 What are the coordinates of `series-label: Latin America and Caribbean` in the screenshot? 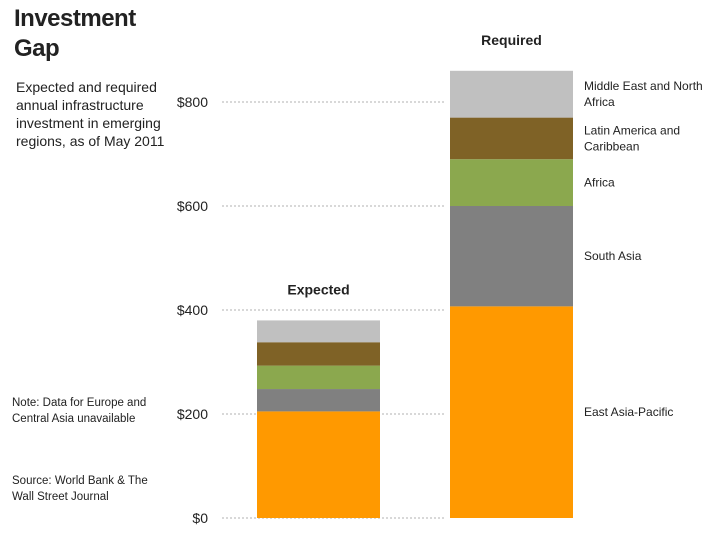 It's located at (632, 138).